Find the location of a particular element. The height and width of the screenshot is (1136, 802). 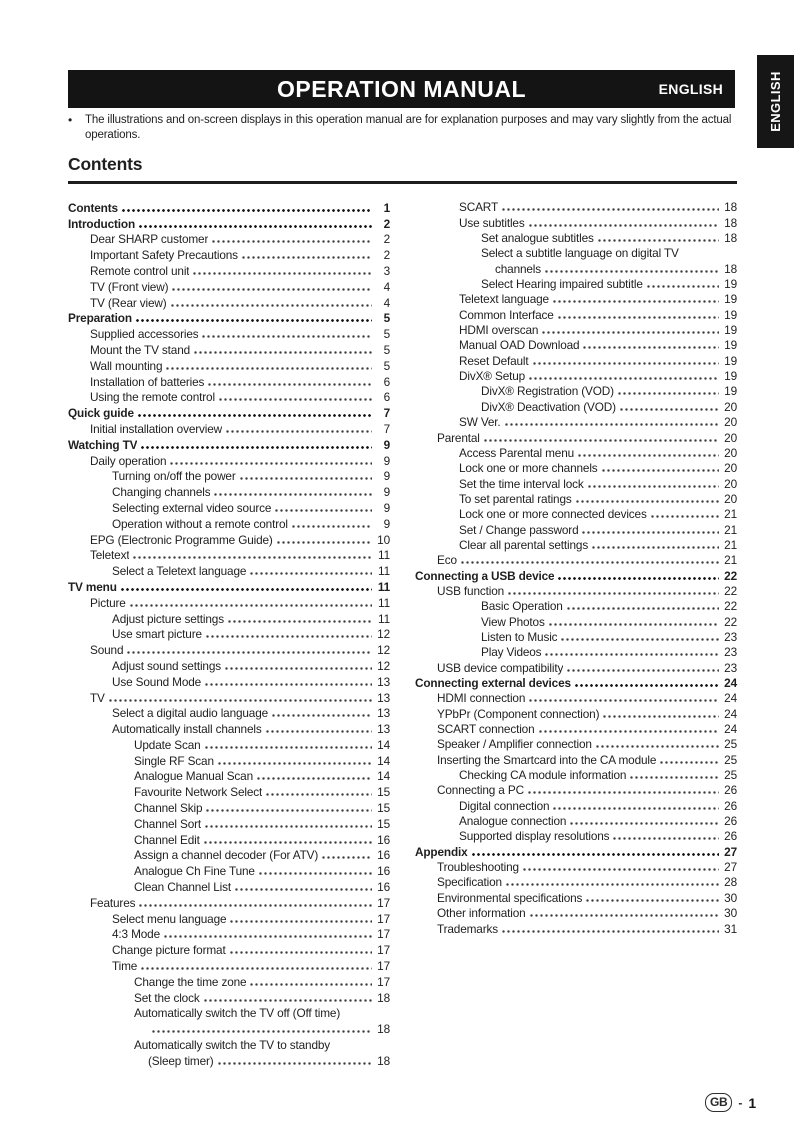

toc-entry-label: USB function is located at coordinates (471, 590).